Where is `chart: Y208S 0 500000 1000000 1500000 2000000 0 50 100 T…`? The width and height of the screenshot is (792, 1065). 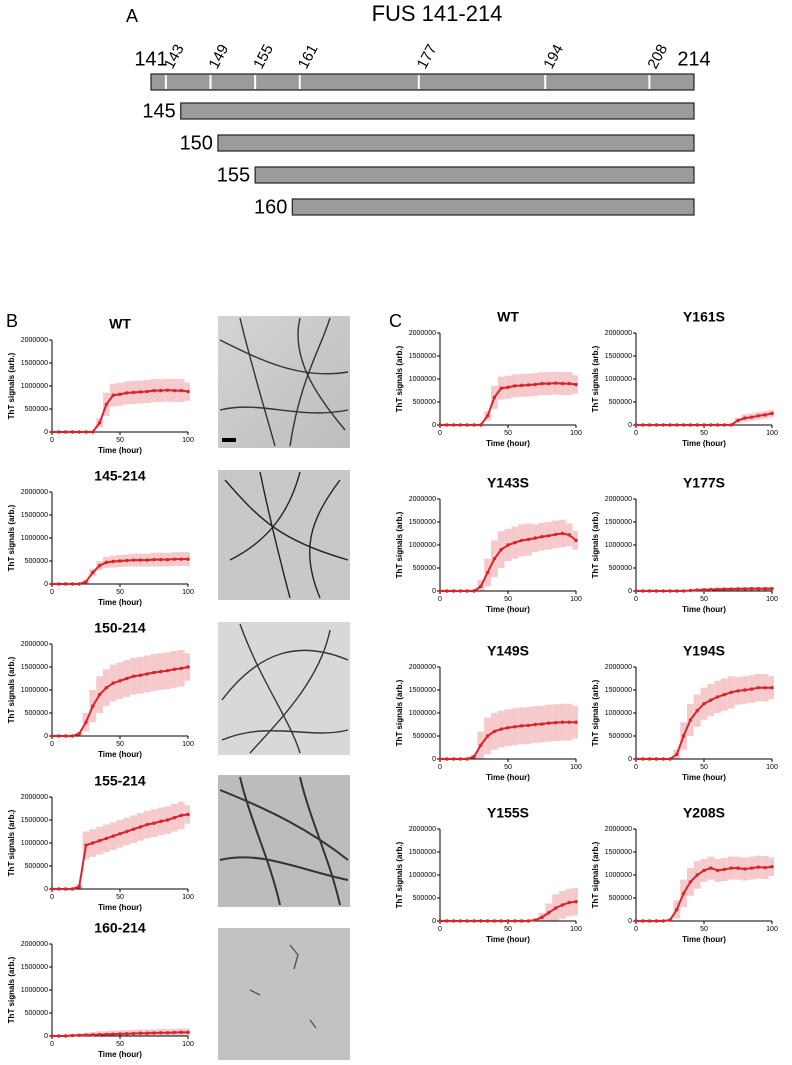 chart: Y208S 0 500000 1000000 1500000 2000000 0 50 100 T… is located at coordinates (684, 874).